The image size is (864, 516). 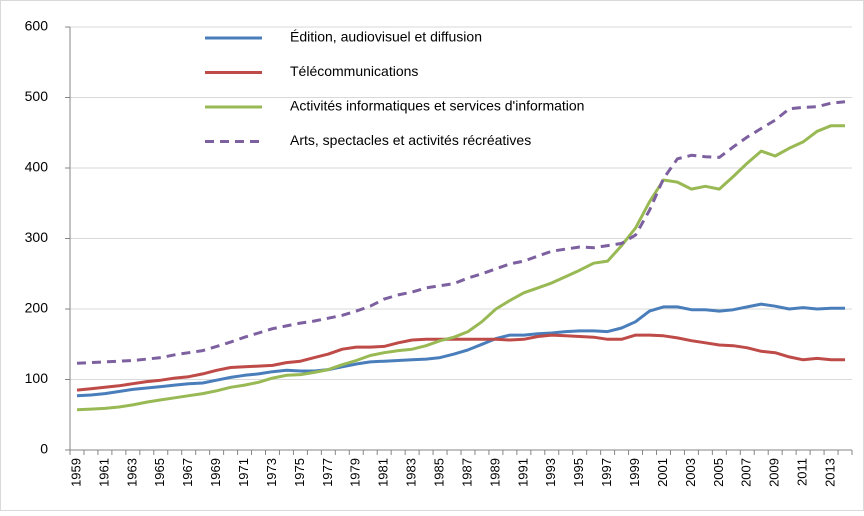 What do you see at coordinates (187, 472) in the screenshot?
I see `x-tick-label: 1967` at bounding box center [187, 472].